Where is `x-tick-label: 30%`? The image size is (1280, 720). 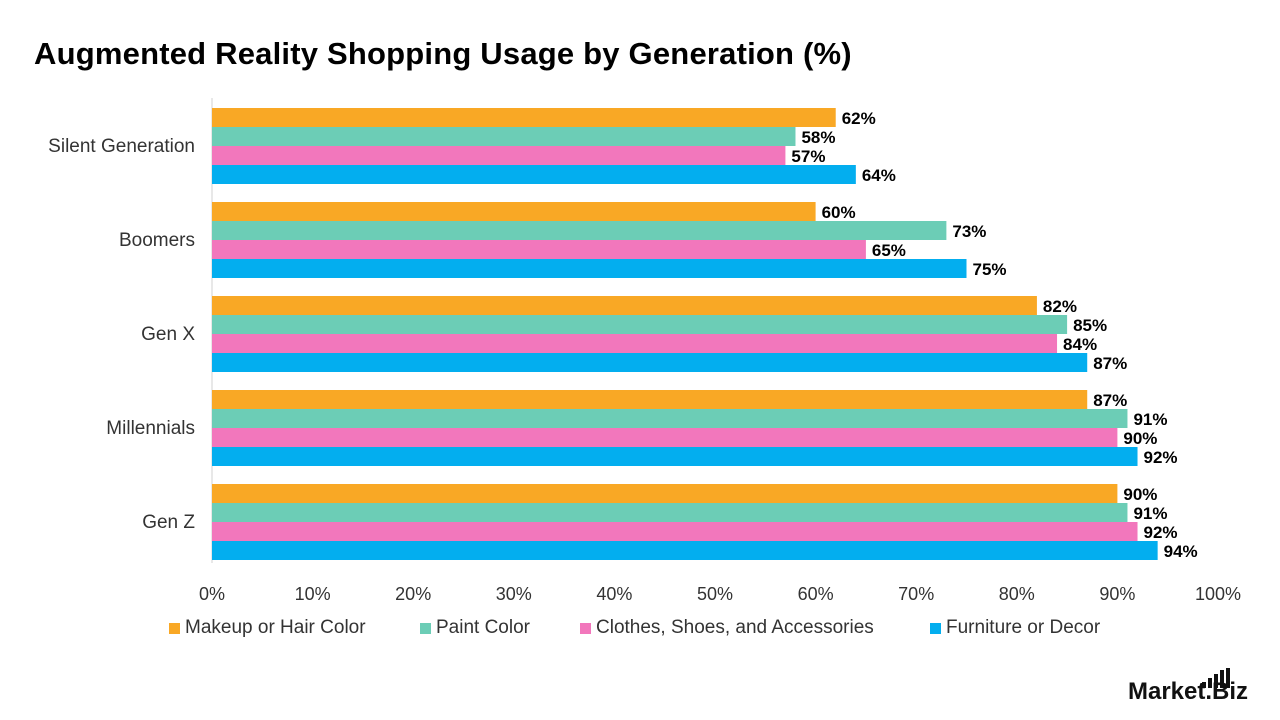 x-tick-label: 30% is located at coordinates (514, 594).